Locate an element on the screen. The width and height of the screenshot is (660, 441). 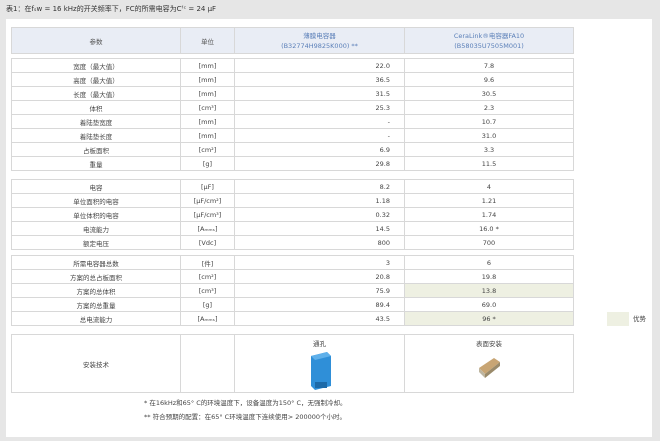
table-row: 长度（最大值） [mm] 31.5 30.5 is located at coordinates (292, 93).